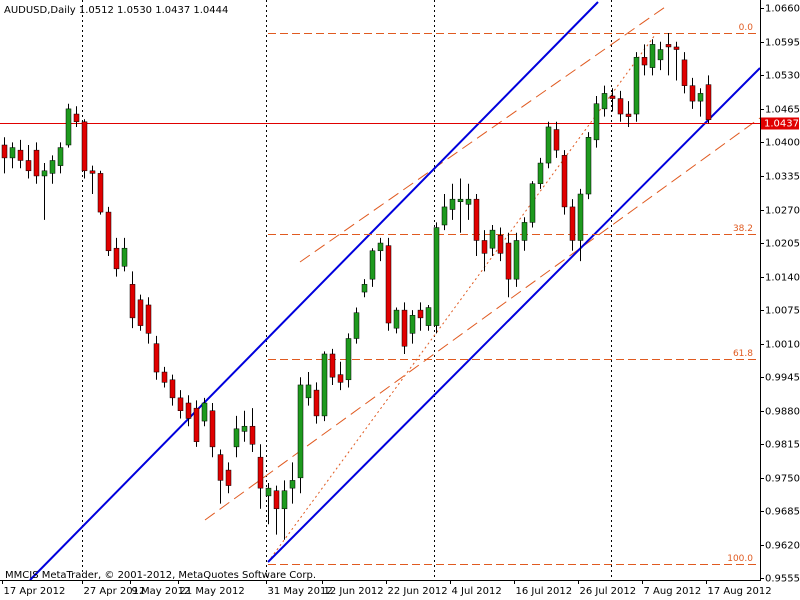  Describe the element at coordinates (782, 244) in the screenshot. I see `y-tick-label: 1.0205` at that location.